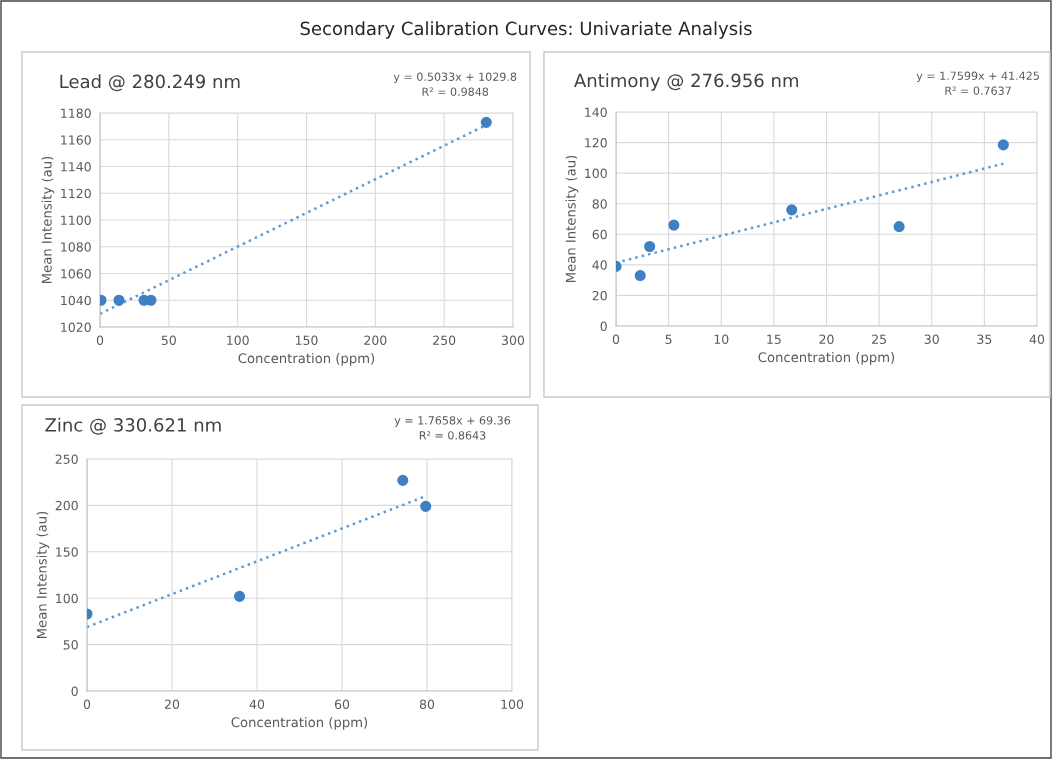  I want to click on x-tick-label: 60, so click(342, 704).